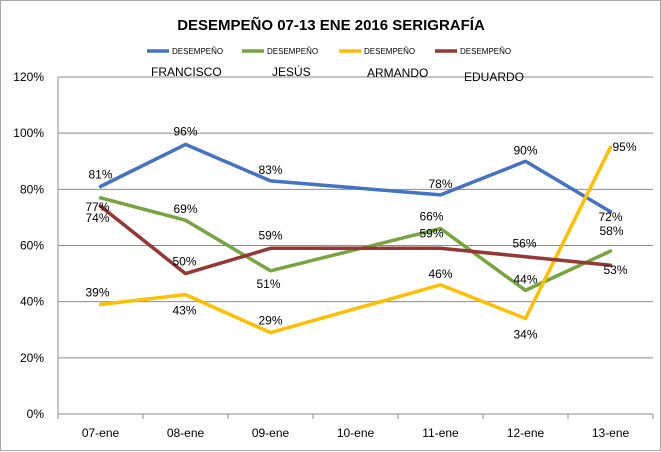 The width and height of the screenshot is (661, 452). Describe the element at coordinates (624, 147) in the screenshot. I see `data-label: 95%` at that location.